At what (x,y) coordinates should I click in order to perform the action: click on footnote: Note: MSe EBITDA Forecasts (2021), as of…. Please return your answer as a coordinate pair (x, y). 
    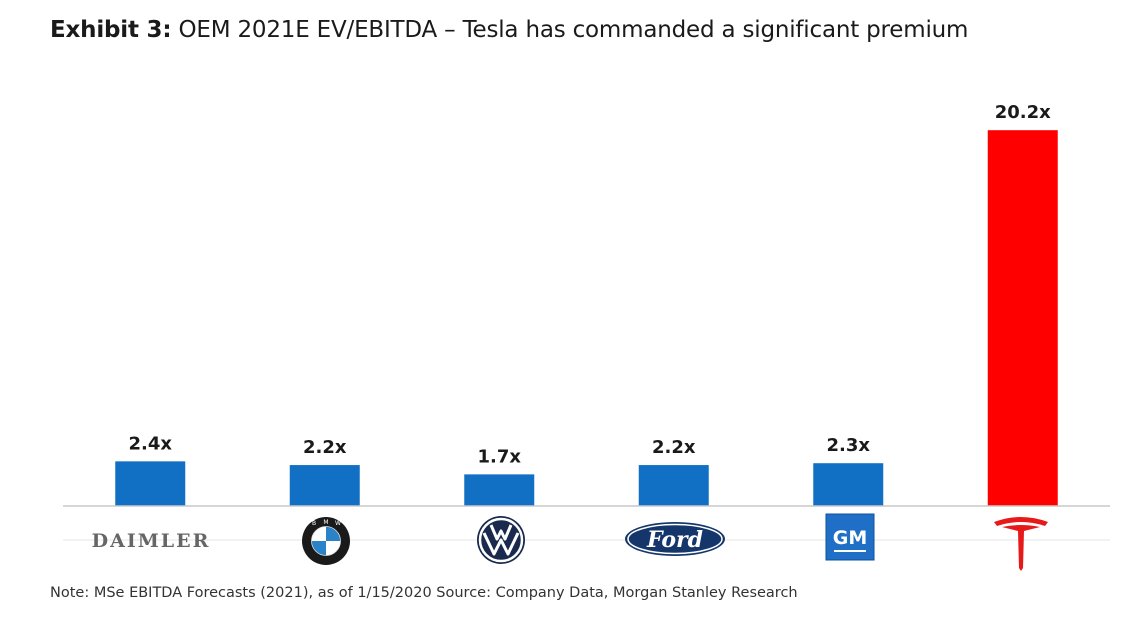
    Looking at the image, I should click on (424, 593).